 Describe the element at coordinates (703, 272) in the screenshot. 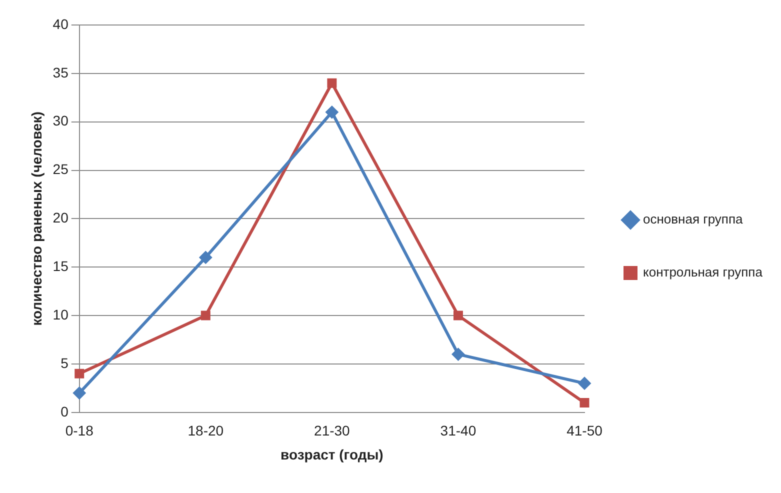

I see `legend-label: контрольная группа` at that location.